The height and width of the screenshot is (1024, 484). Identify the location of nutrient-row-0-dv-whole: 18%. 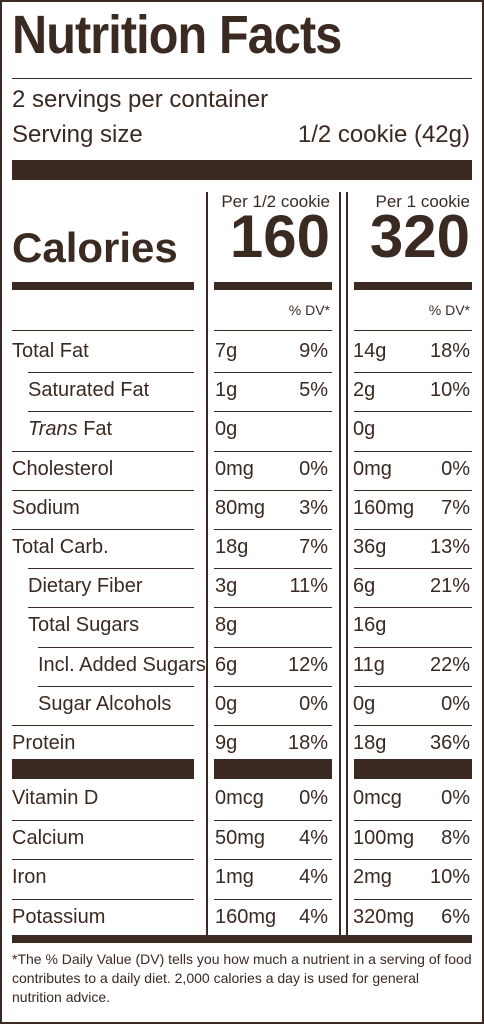
(449, 351).